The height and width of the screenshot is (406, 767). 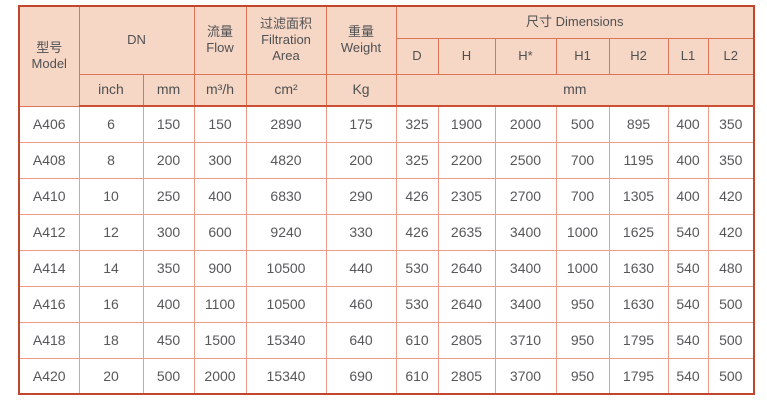 What do you see at coordinates (286, 196) in the screenshot?
I see `cell-filtration-area: 6830` at bounding box center [286, 196].